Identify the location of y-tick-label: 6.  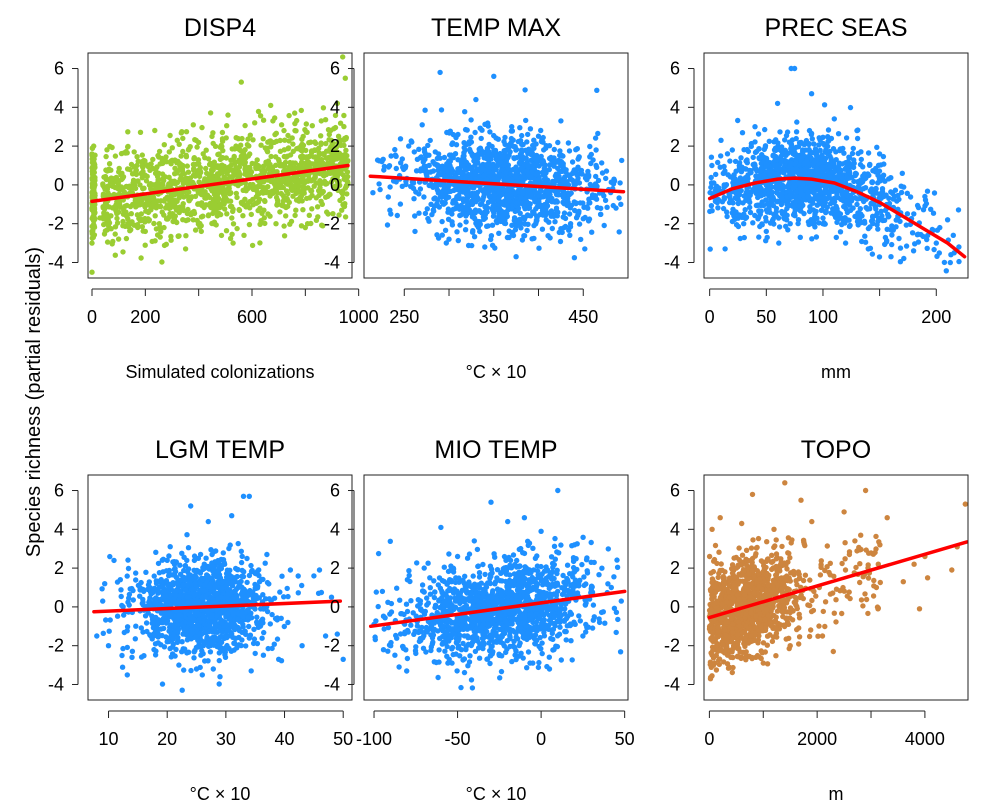
(335, 69).